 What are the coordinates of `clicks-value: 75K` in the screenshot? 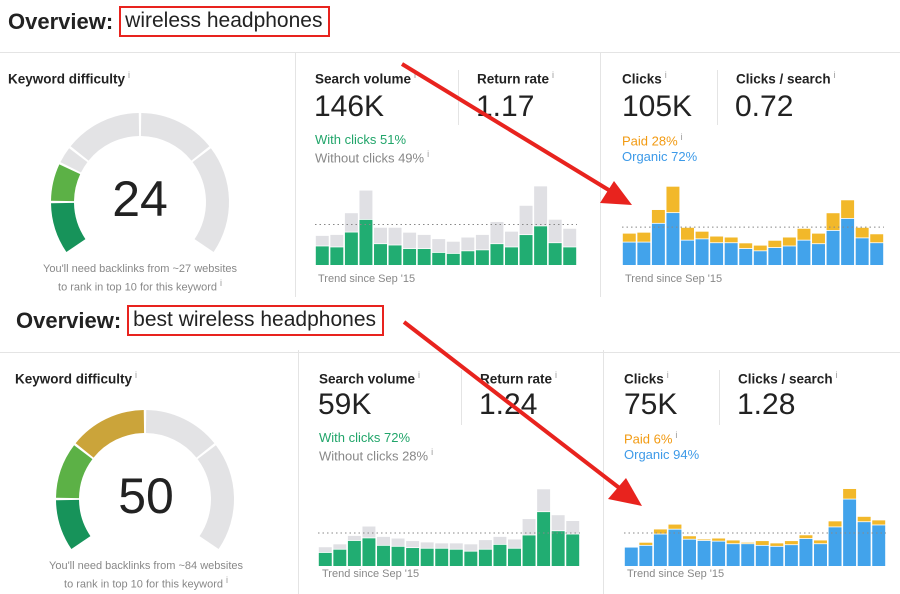 It's located at (651, 404).